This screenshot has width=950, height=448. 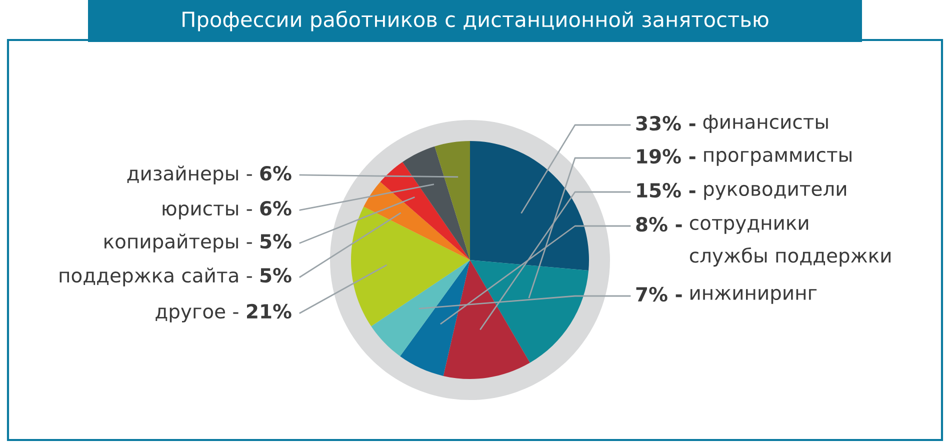 What do you see at coordinates (666, 123) in the screenshot?
I see `data-label: 33% -` at bounding box center [666, 123].